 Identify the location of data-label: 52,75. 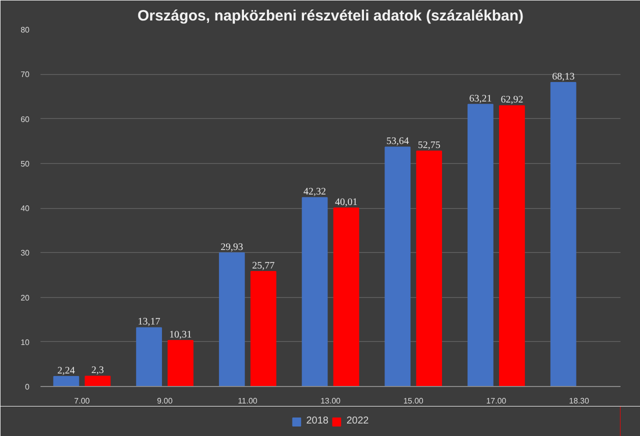
(429, 146).